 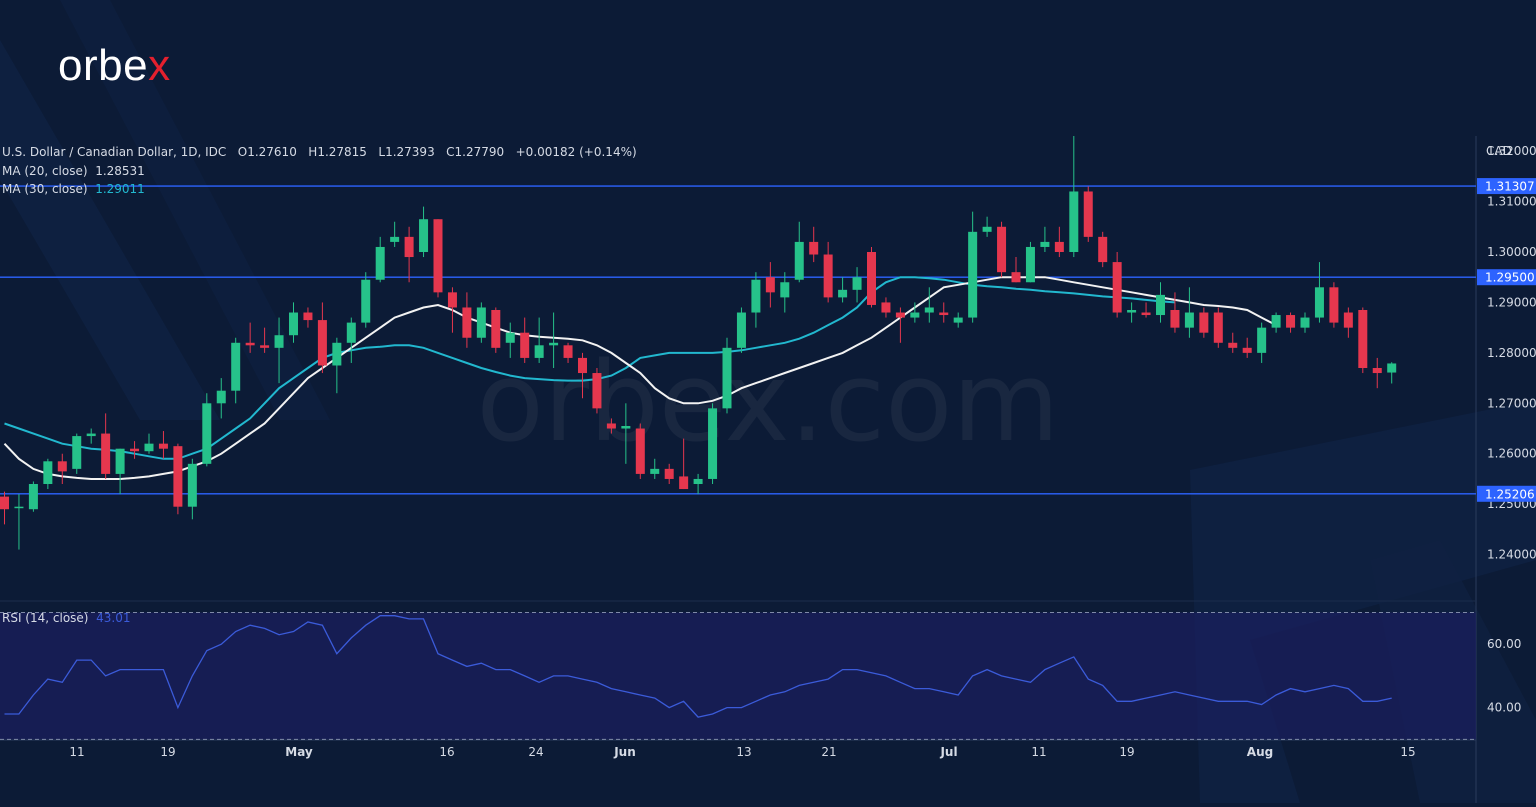 What do you see at coordinates (1511, 555) in the screenshot?
I see `y-tick-label-8: 1.24000` at bounding box center [1511, 555].